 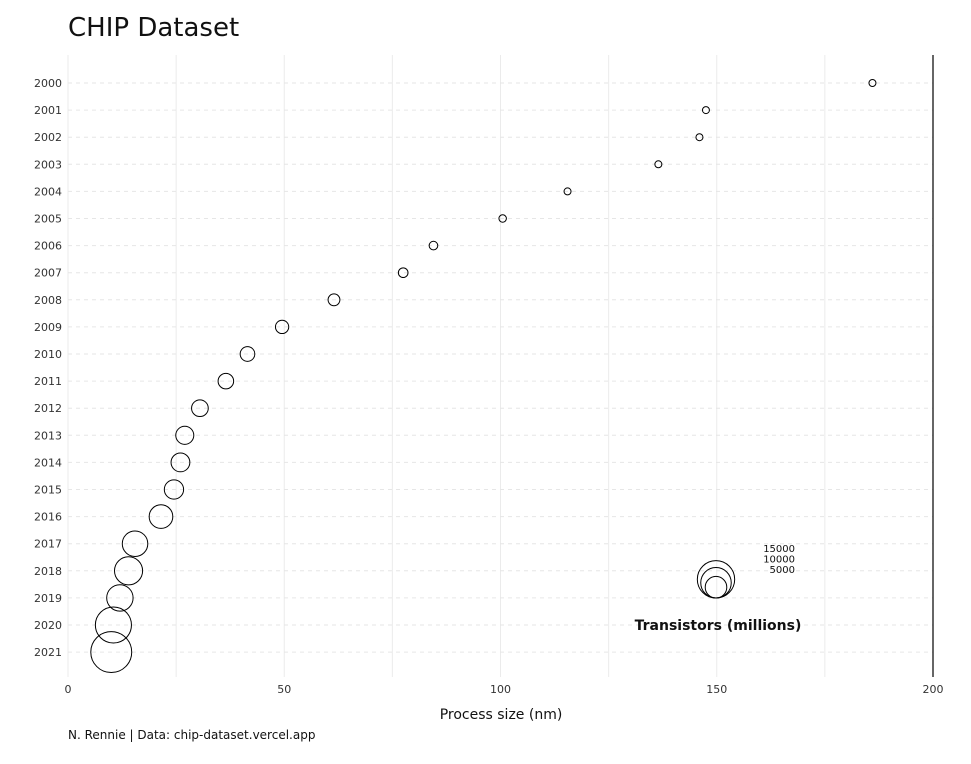 I want to click on x-tick-label: 0, so click(x=68, y=689).